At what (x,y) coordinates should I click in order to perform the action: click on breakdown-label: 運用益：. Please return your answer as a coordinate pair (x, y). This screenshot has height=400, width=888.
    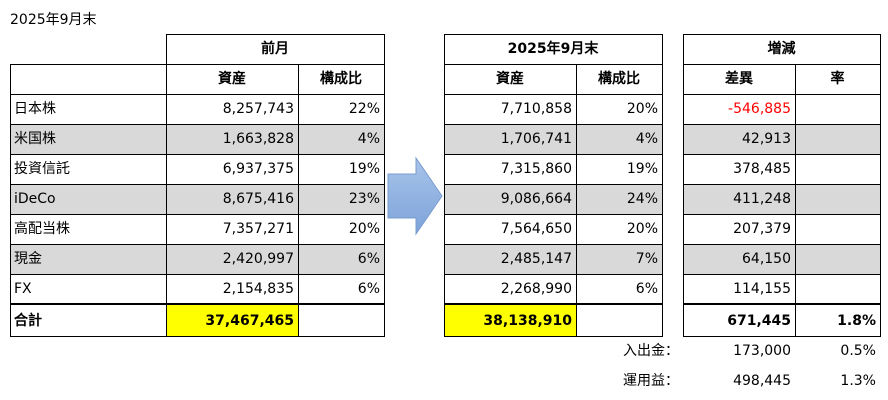
    Looking at the image, I should click on (651, 381).